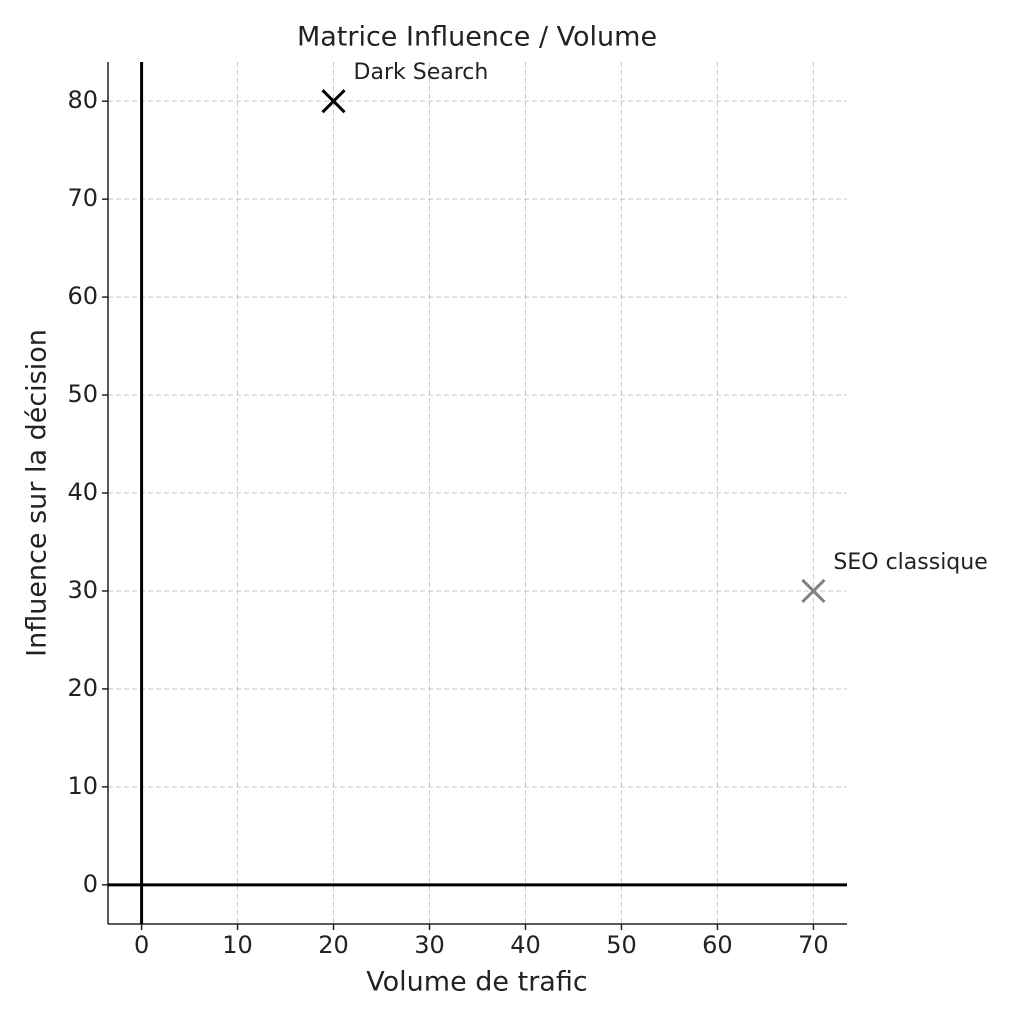 The height and width of the screenshot is (1024, 1024). Describe the element at coordinates (82, 100) in the screenshot. I see `y-tick-label: 80` at that location.